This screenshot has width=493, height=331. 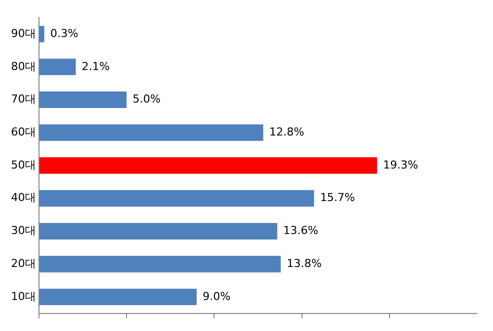 I want to click on data-label: 9.0%, so click(x=216, y=296).